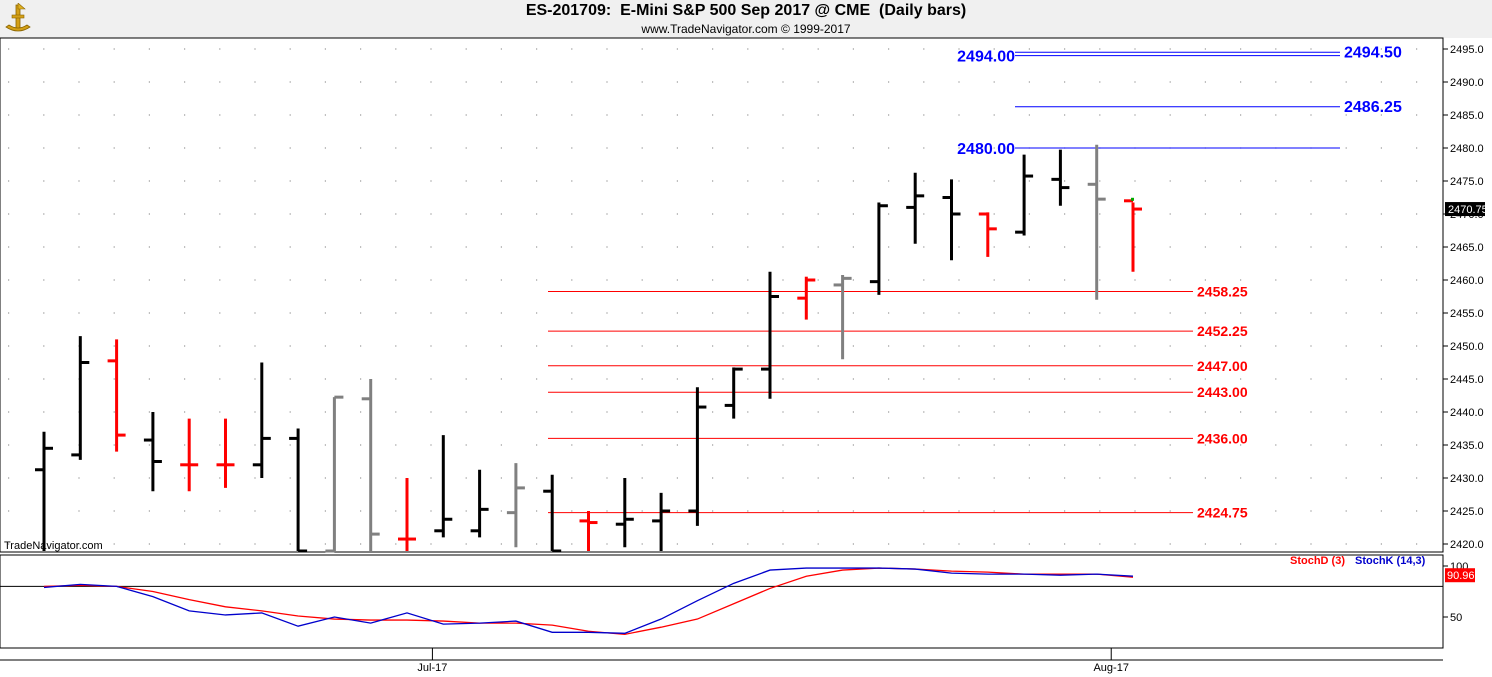 The image size is (1492, 677). Describe the element at coordinates (1222, 331) in the screenshot. I see `level-label: 2452.25` at that location.